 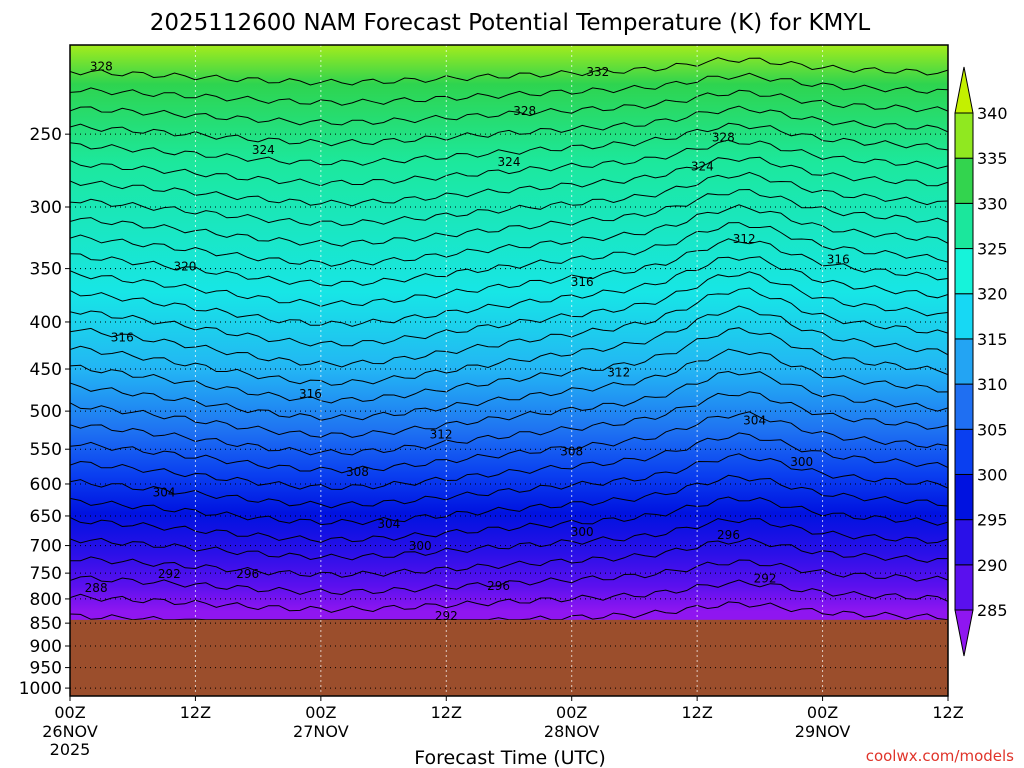 What do you see at coordinates (40, 689) in the screenshot?
I see `y-tick-label: 1000` at bounding box center [40, 689].